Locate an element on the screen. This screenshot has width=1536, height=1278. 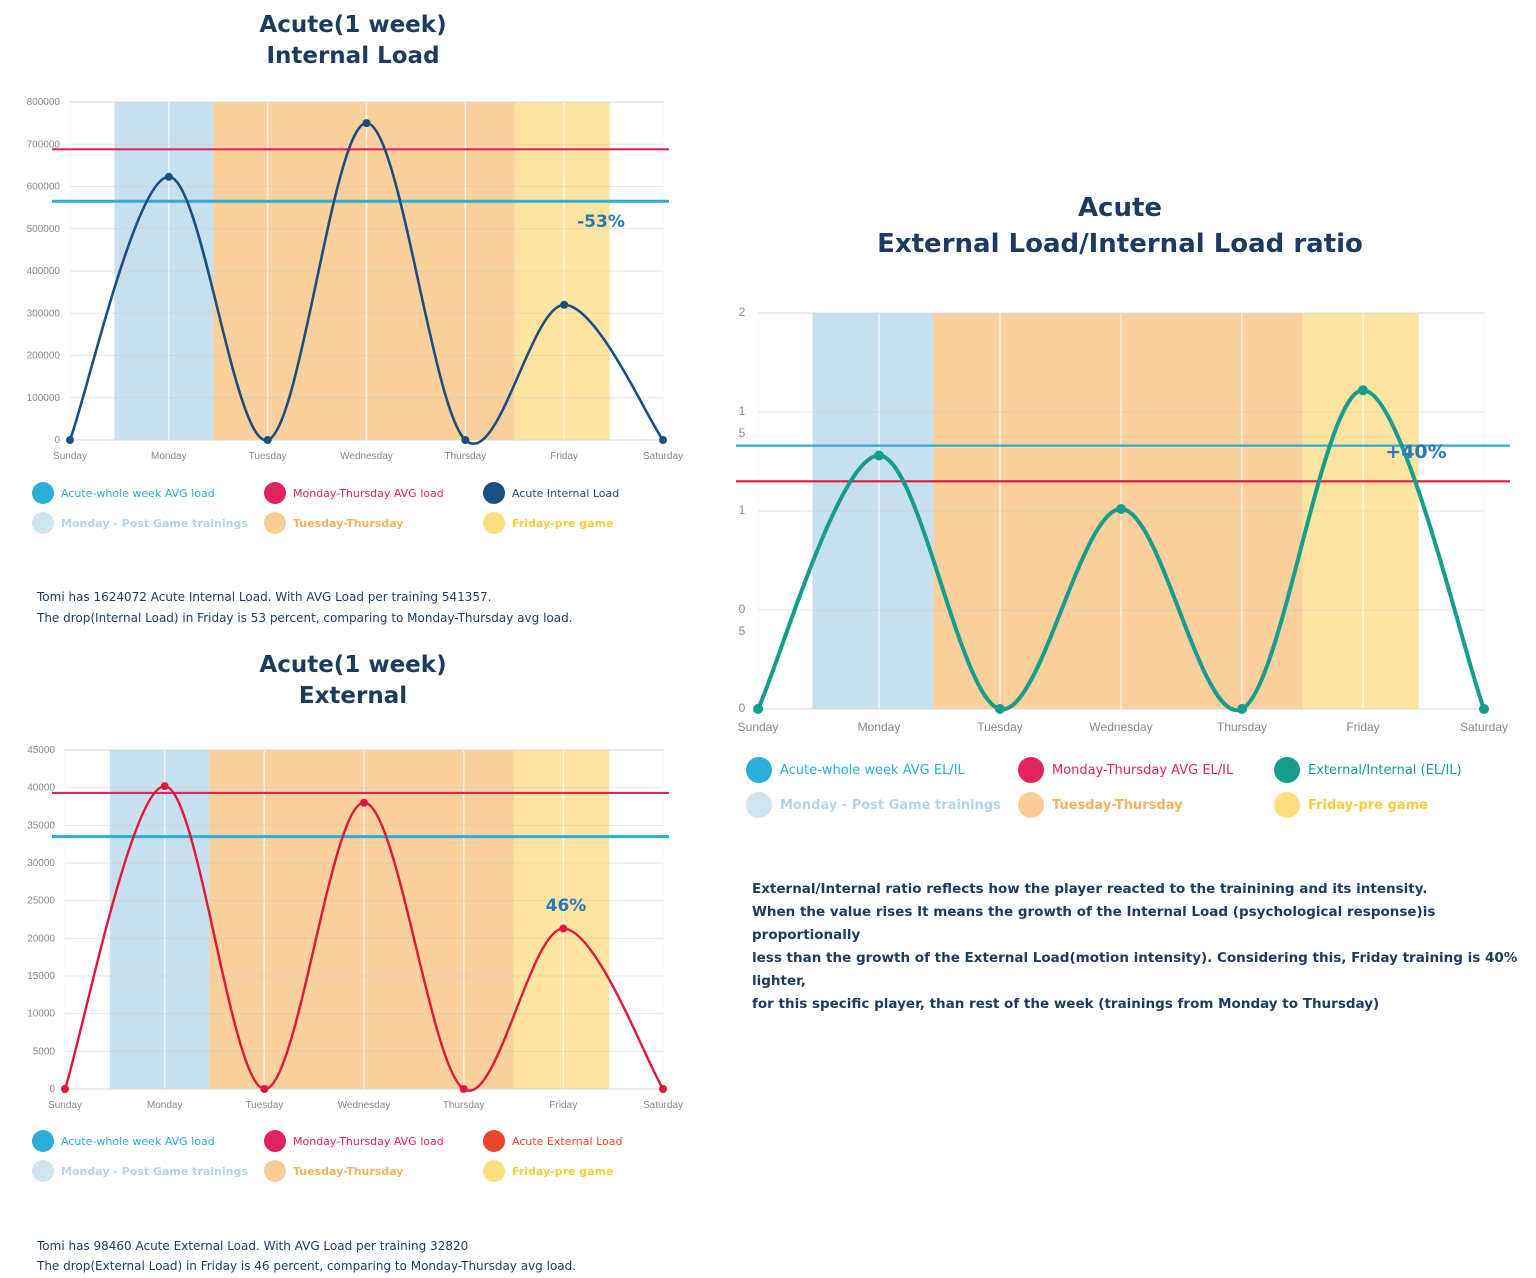
legend-item: Monday - Post Game trainings is located at coordinates (140, 523).